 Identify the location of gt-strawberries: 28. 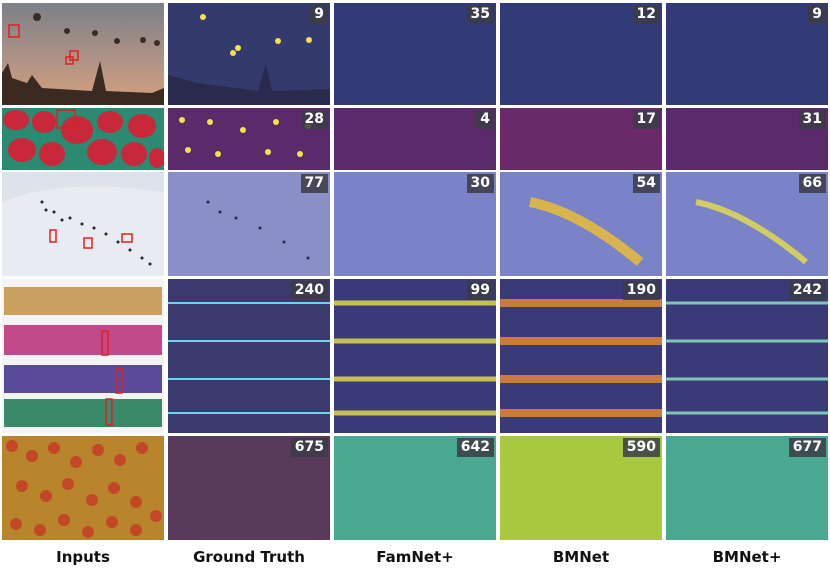
(249, 139).